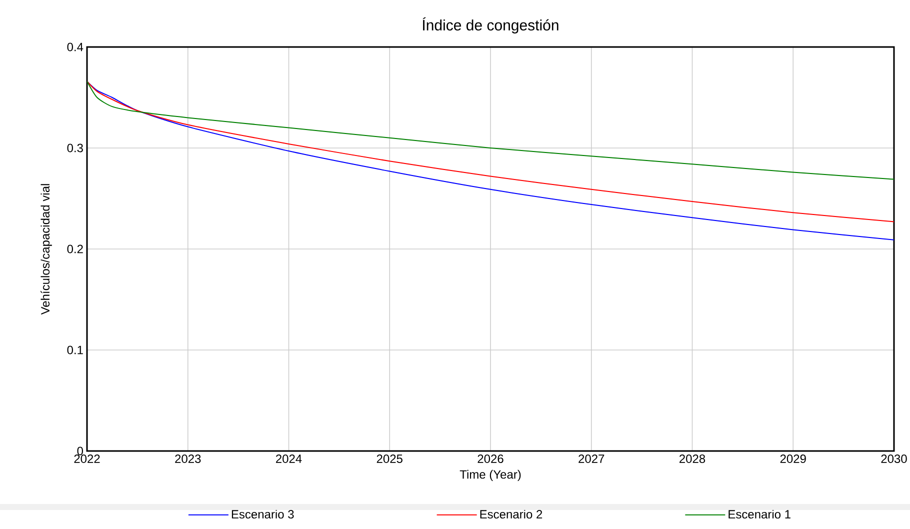 The width and height of the screenshot is (910, 529). What do you see at coordinates (692, 459) in the screenshot?
I see `x-tick-label: 2028` at bounding box center [692, 459].